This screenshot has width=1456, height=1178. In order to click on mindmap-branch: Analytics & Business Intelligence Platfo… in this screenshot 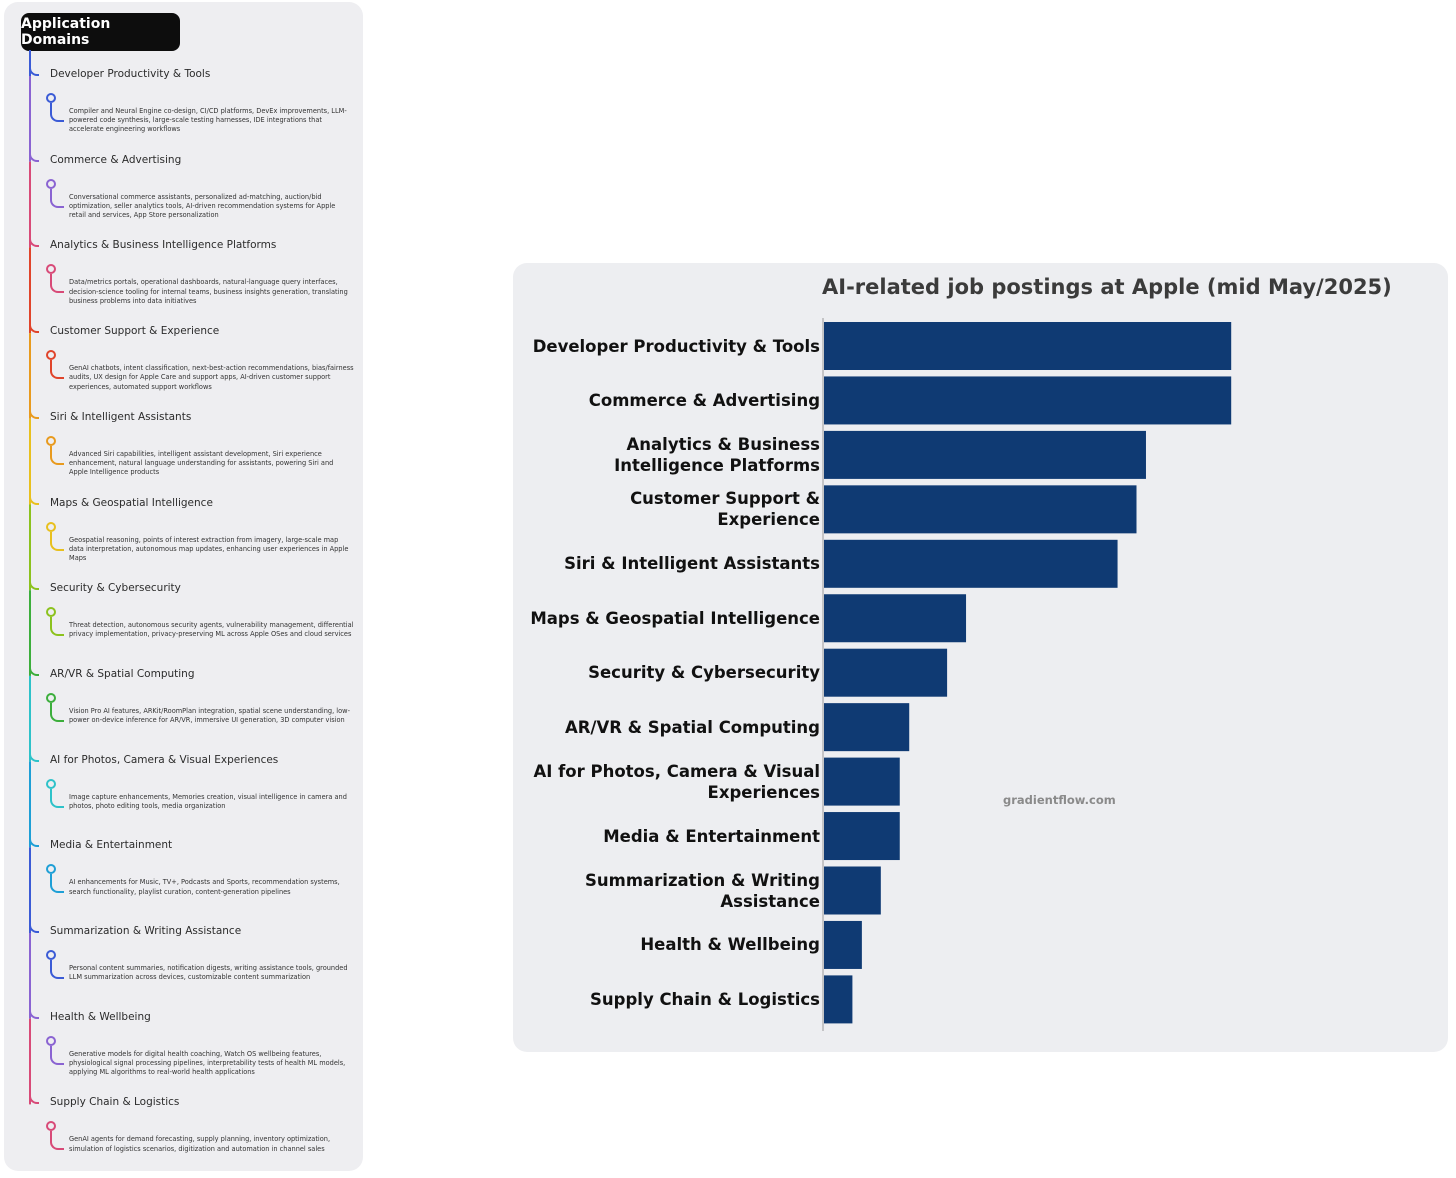, I will do `click(183, 278)`.